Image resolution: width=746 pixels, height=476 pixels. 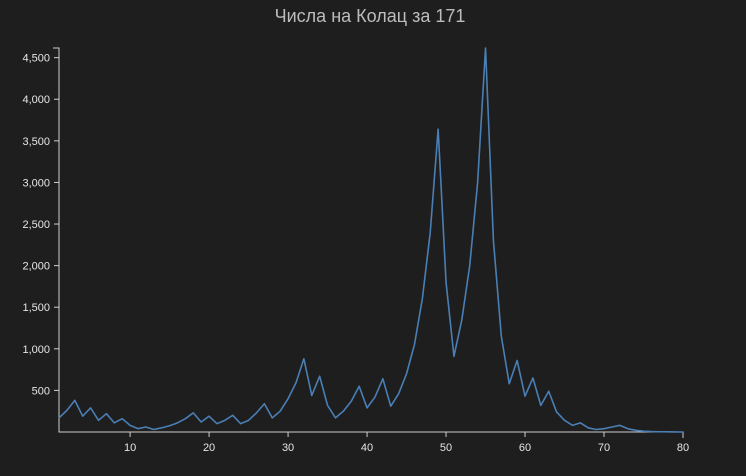 What do you see at coordinates (36, 100) in the screenshot?
I see `y-tick-label: 4,000` at bounding box center [36, 100].